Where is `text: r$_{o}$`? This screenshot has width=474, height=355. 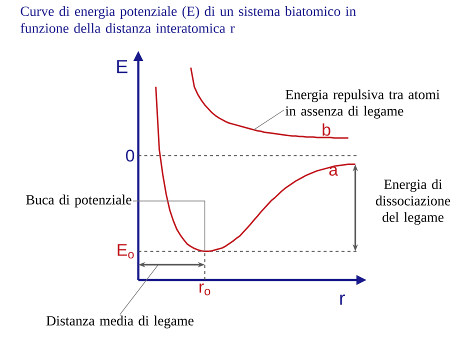
text: r$_{o}$ is located at coordinates (205, 290).